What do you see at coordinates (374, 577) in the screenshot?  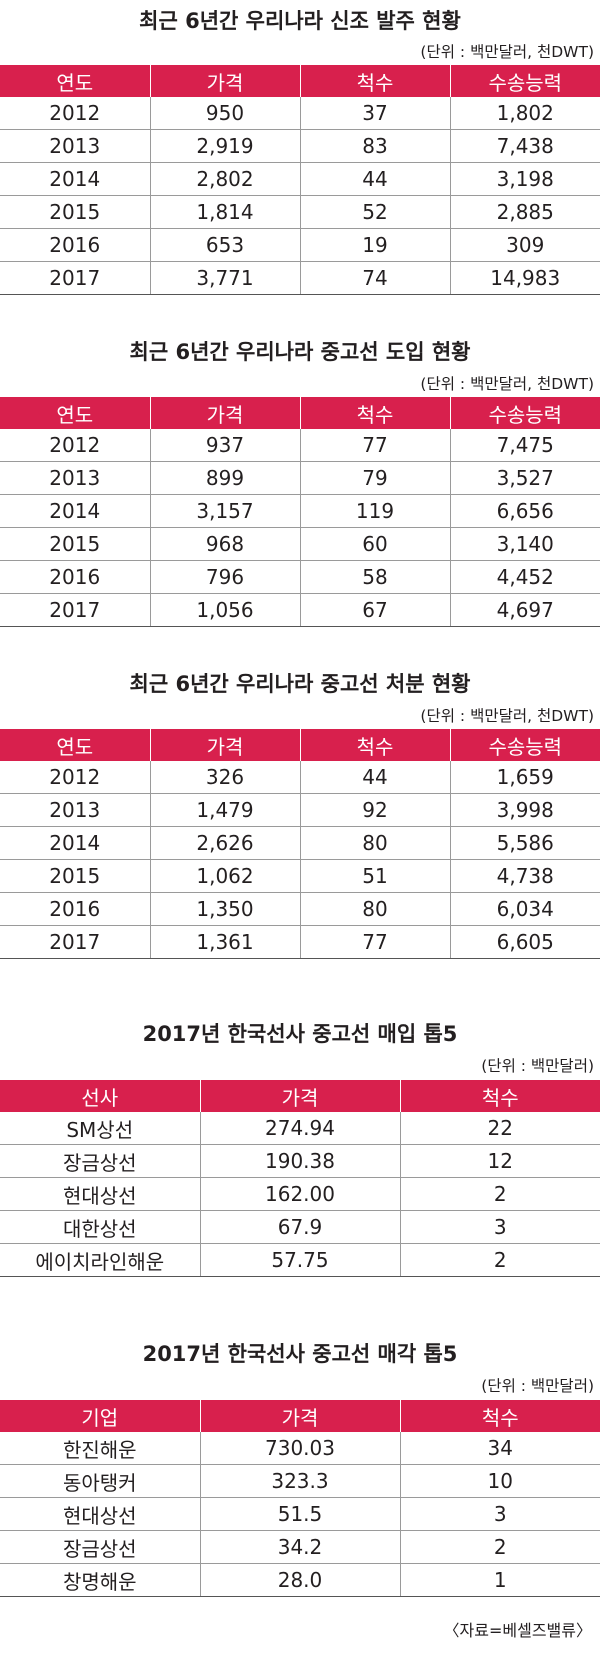 I see `cell-ships: 58` at bounding box center [374, 577].